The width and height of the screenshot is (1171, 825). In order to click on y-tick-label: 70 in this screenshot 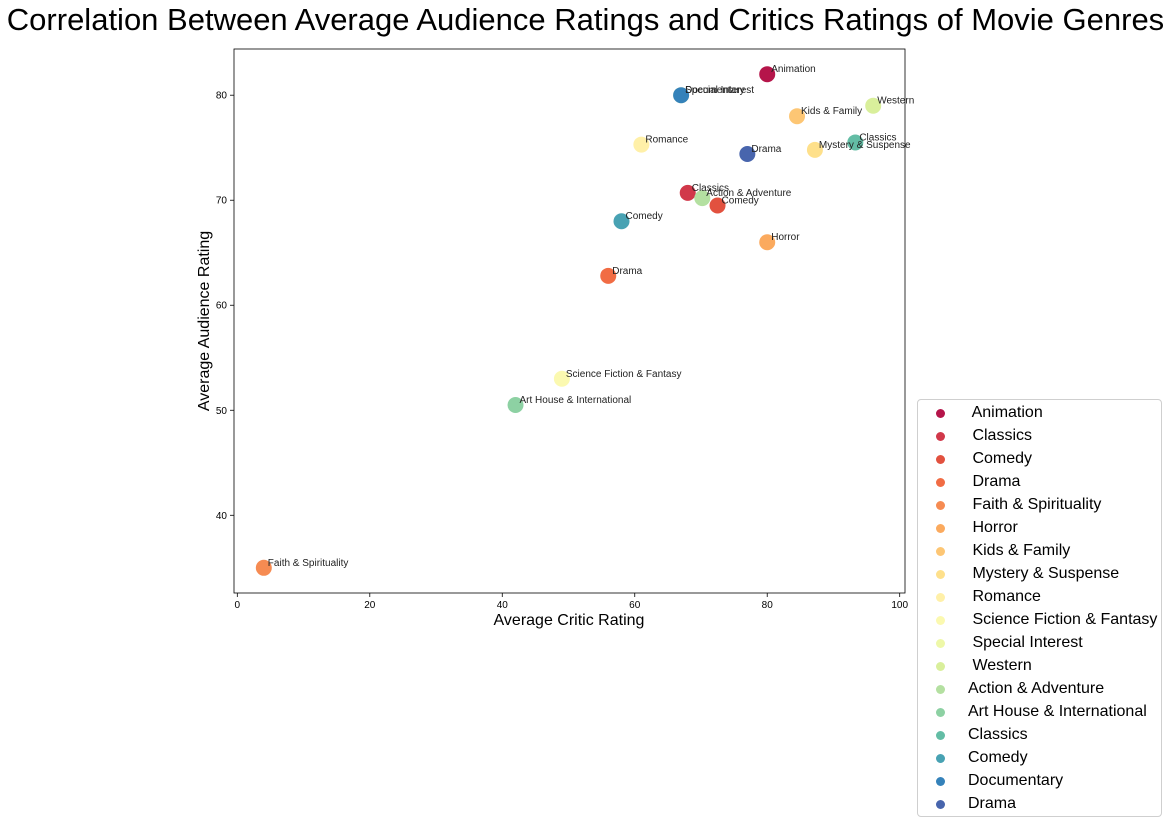, I will do `click(222, 201)`.